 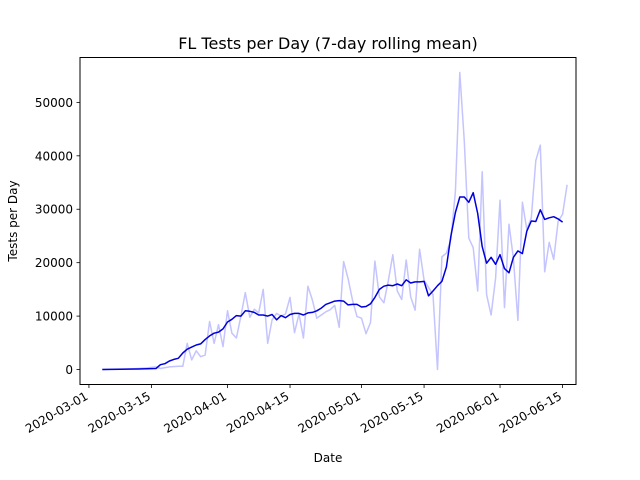 What do you see at coordinates (69, 370) in the screenshot?
I see `y-tick-label: 0` at bounding box center [69, 370].